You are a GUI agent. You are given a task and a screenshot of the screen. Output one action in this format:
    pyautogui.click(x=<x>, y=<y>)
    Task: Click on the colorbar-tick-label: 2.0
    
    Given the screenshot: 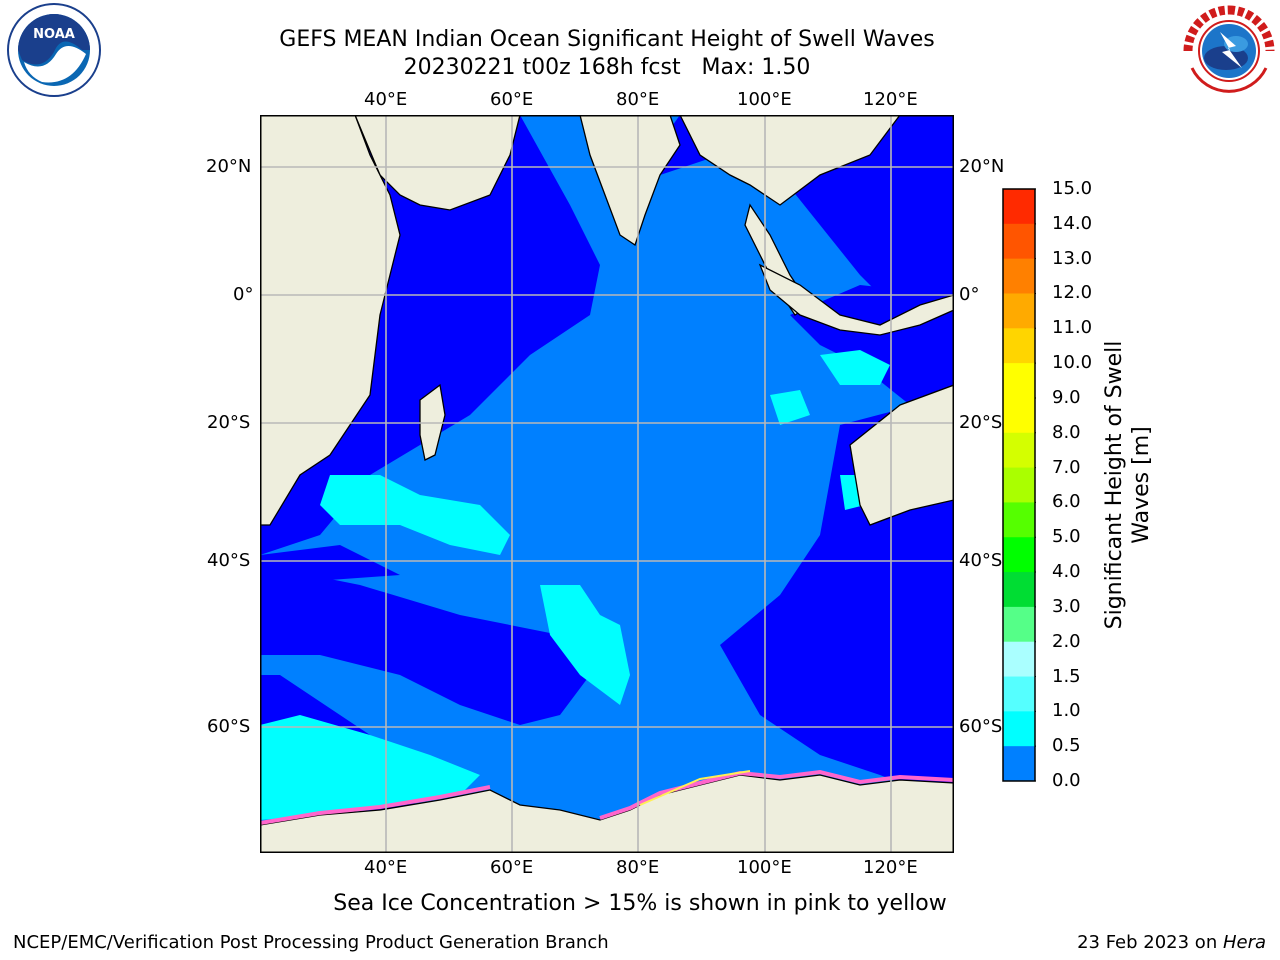 What is the action you would take?
    pyautogui.click(x=1066, y=641)
    